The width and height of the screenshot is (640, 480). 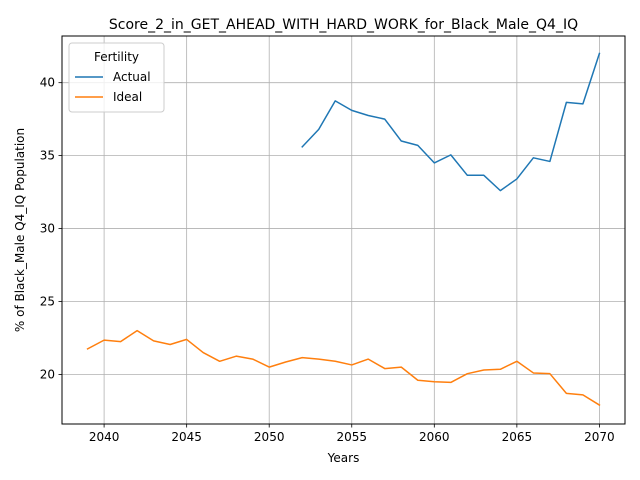 I want to click on legend: Fertility Actual Ideal, so click(x=116, y=77).